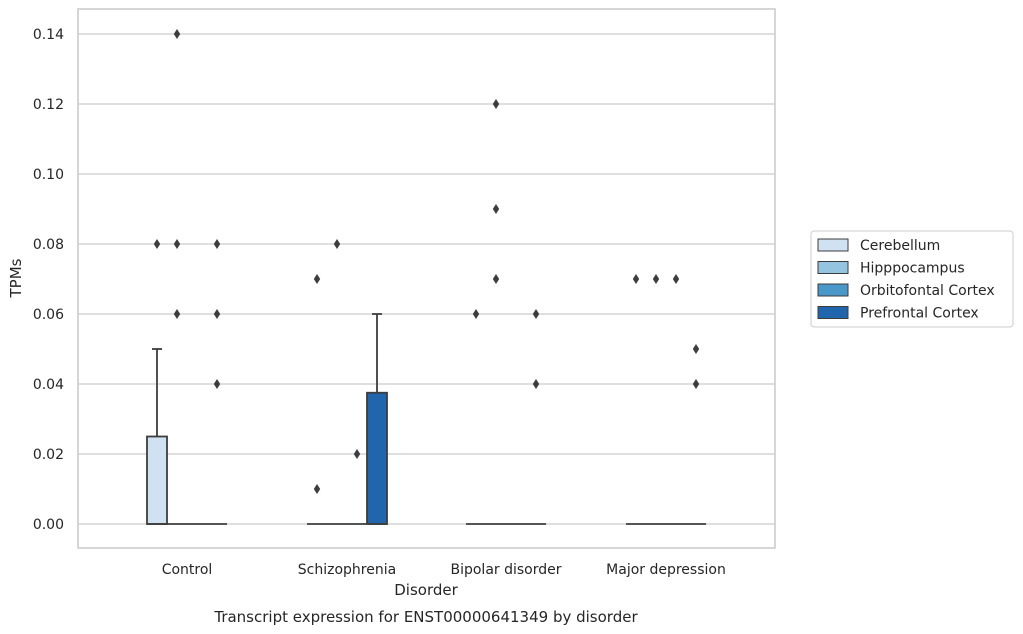  What do you see at coordinates (16, 278) in the screenshot?
I see `y-axis-label: TPMs` at bounding box center [16, 278].